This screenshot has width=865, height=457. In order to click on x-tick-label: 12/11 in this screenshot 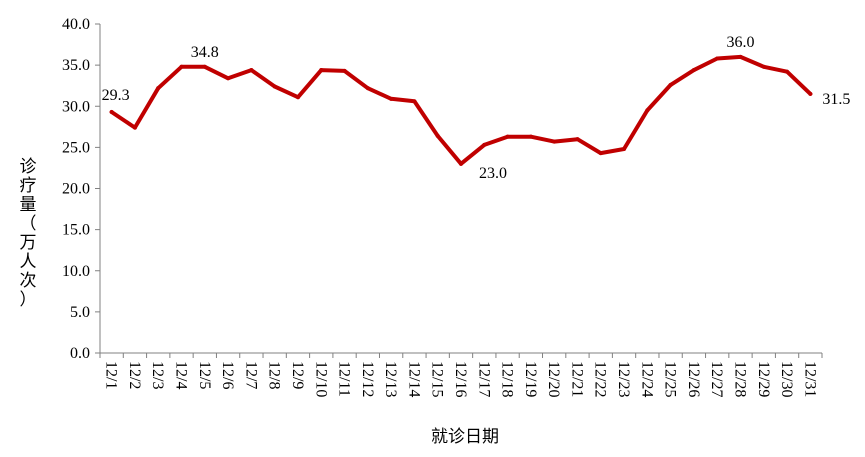, I will do `click(344, 379)`.